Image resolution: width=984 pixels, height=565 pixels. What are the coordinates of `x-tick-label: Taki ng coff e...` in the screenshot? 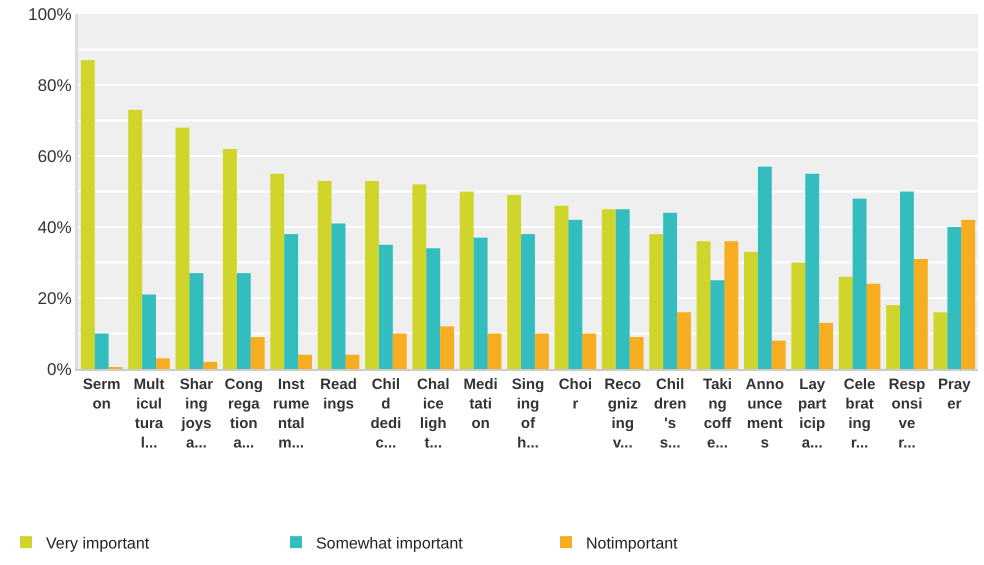 It's located at (717, 414).